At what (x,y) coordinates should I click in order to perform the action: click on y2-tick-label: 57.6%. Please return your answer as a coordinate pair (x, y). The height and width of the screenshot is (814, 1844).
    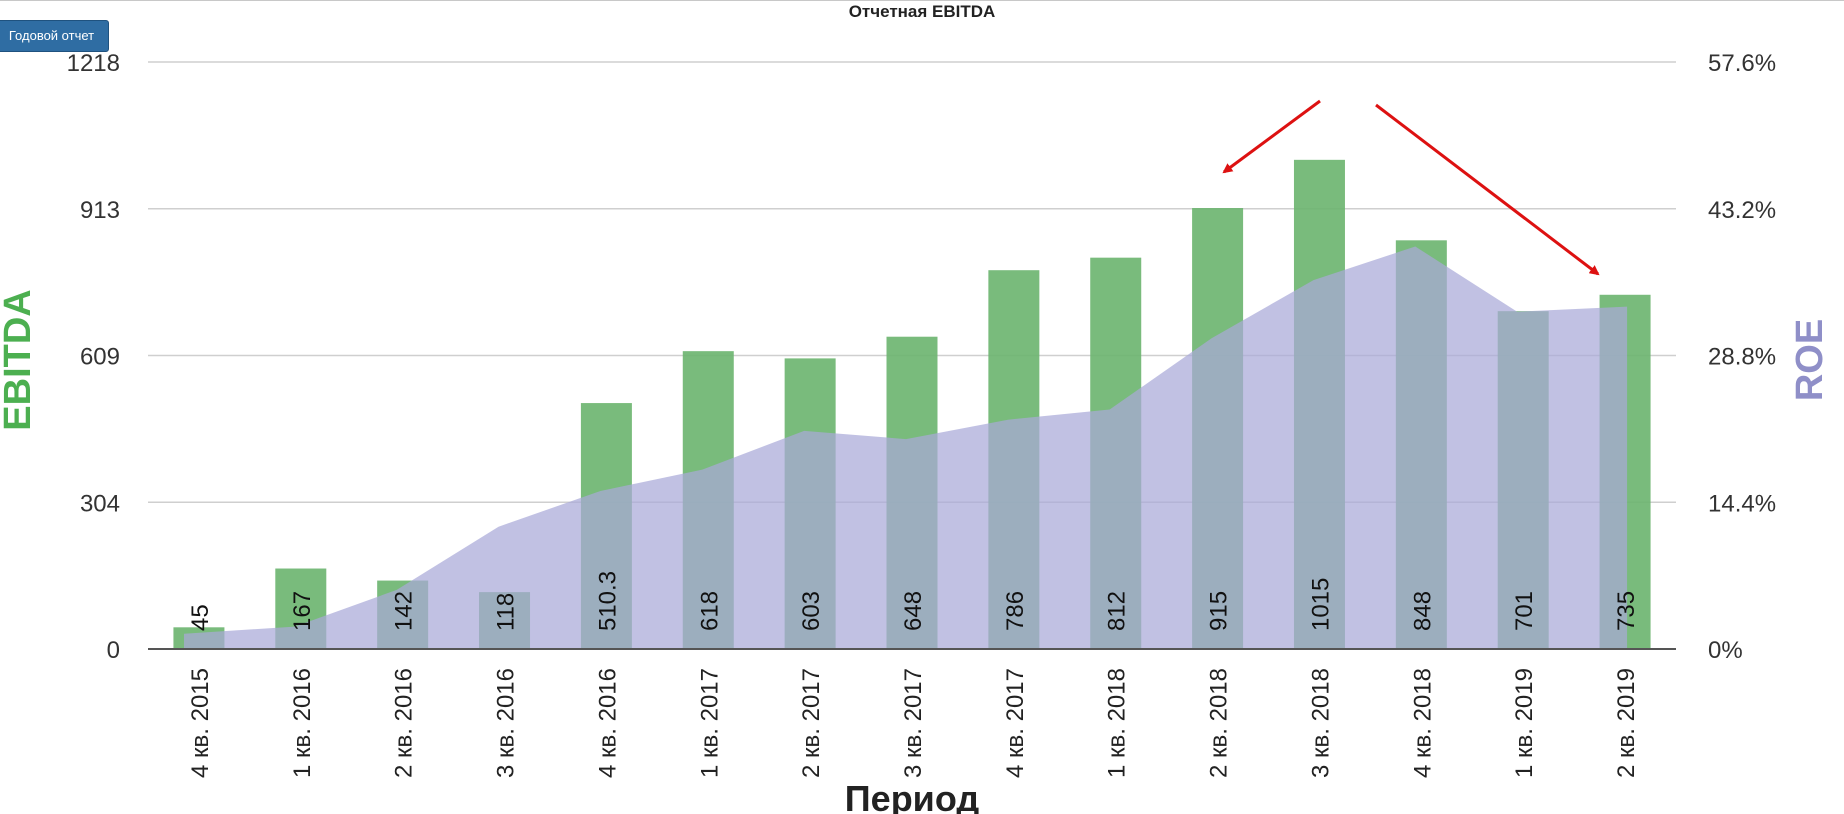
    Looking at the image, I should click on (1742, 63).